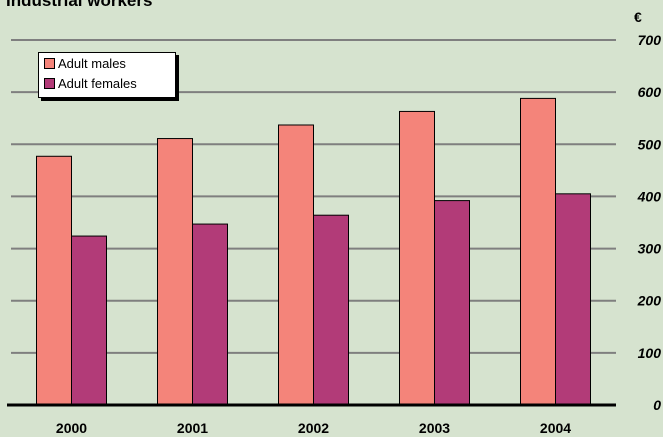 The height and width of the screenshot is (437, 663). I want to click on y-tick-label: 500, so click(650, 144).